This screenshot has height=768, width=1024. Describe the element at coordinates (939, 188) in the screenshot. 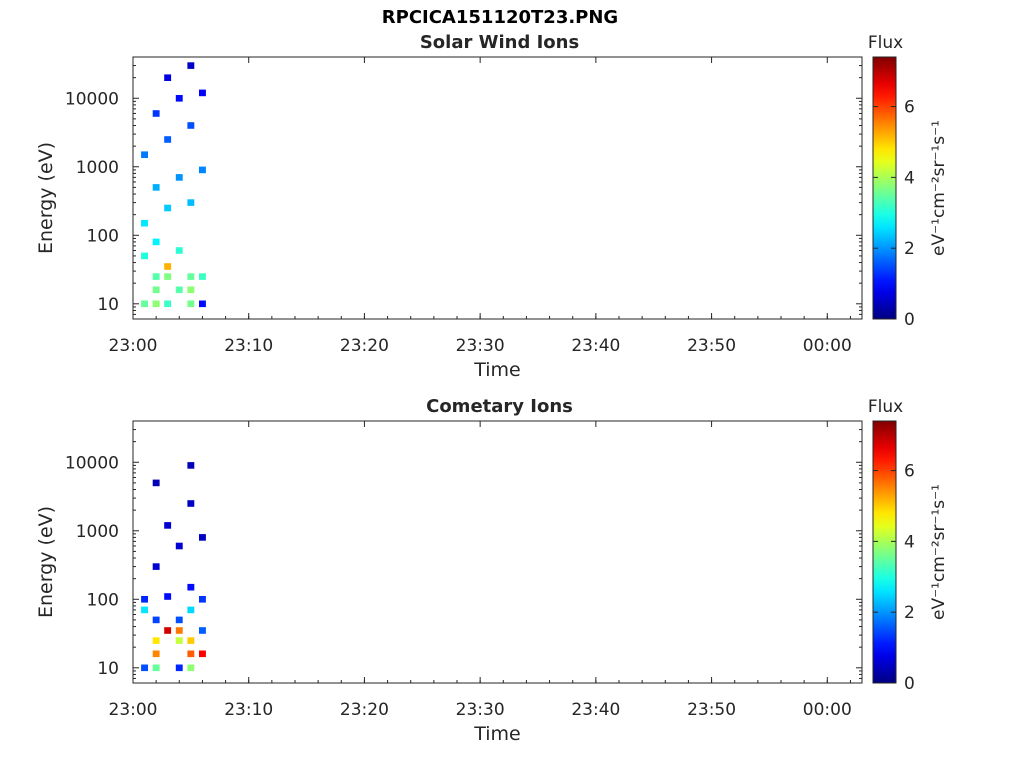

I see `colorbar-unit: eV⁻¹cm⁻²sr⁻¹s⁻¹` at that location.